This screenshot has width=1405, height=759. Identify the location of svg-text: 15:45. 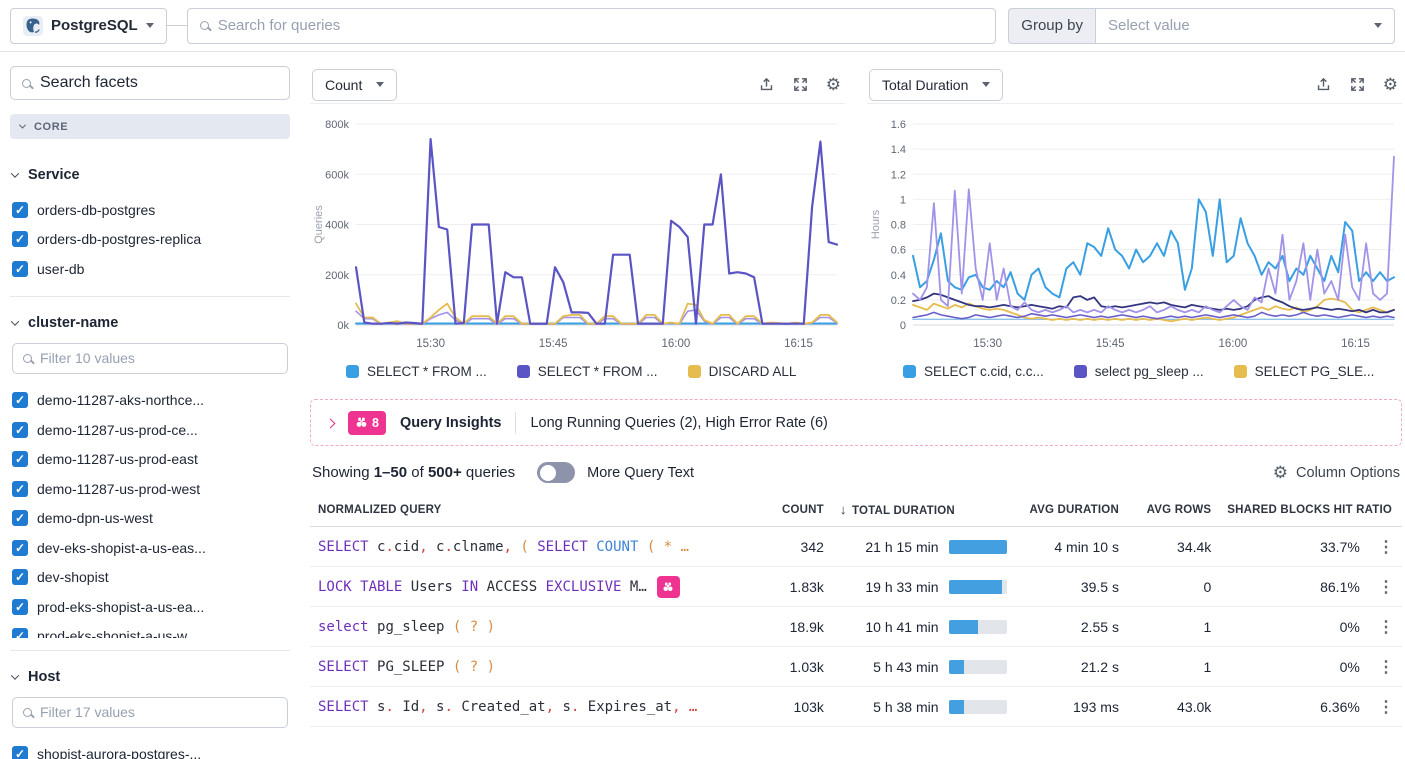
(553, 344).